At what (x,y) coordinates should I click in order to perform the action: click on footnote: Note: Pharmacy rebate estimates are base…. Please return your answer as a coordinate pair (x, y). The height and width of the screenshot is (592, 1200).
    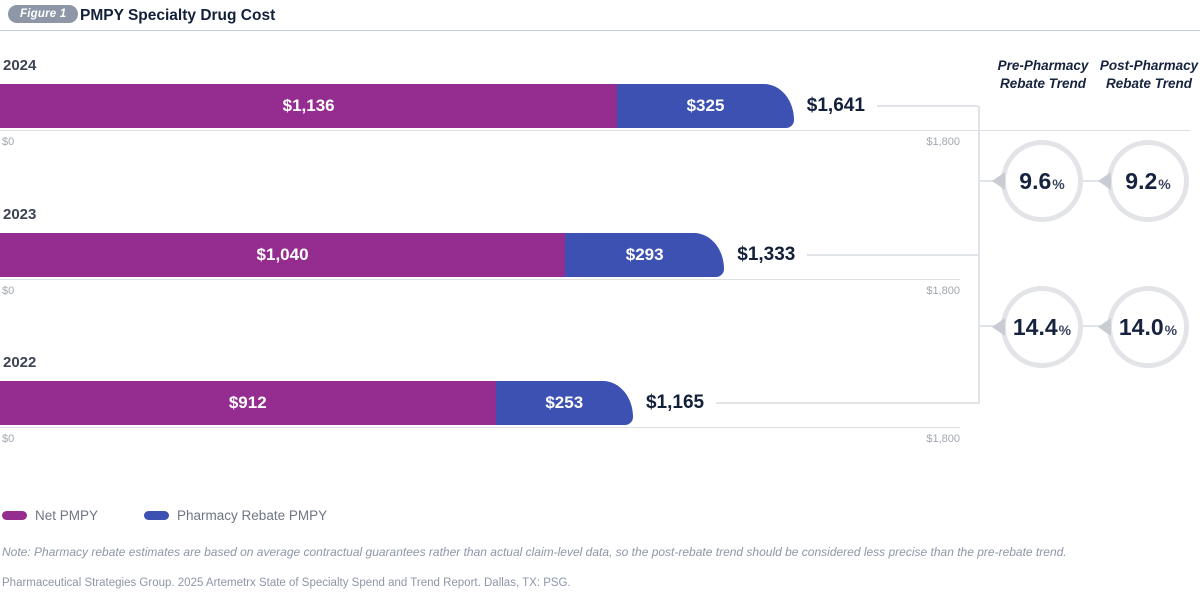
    Looking at the image, I should click on (534, 552).